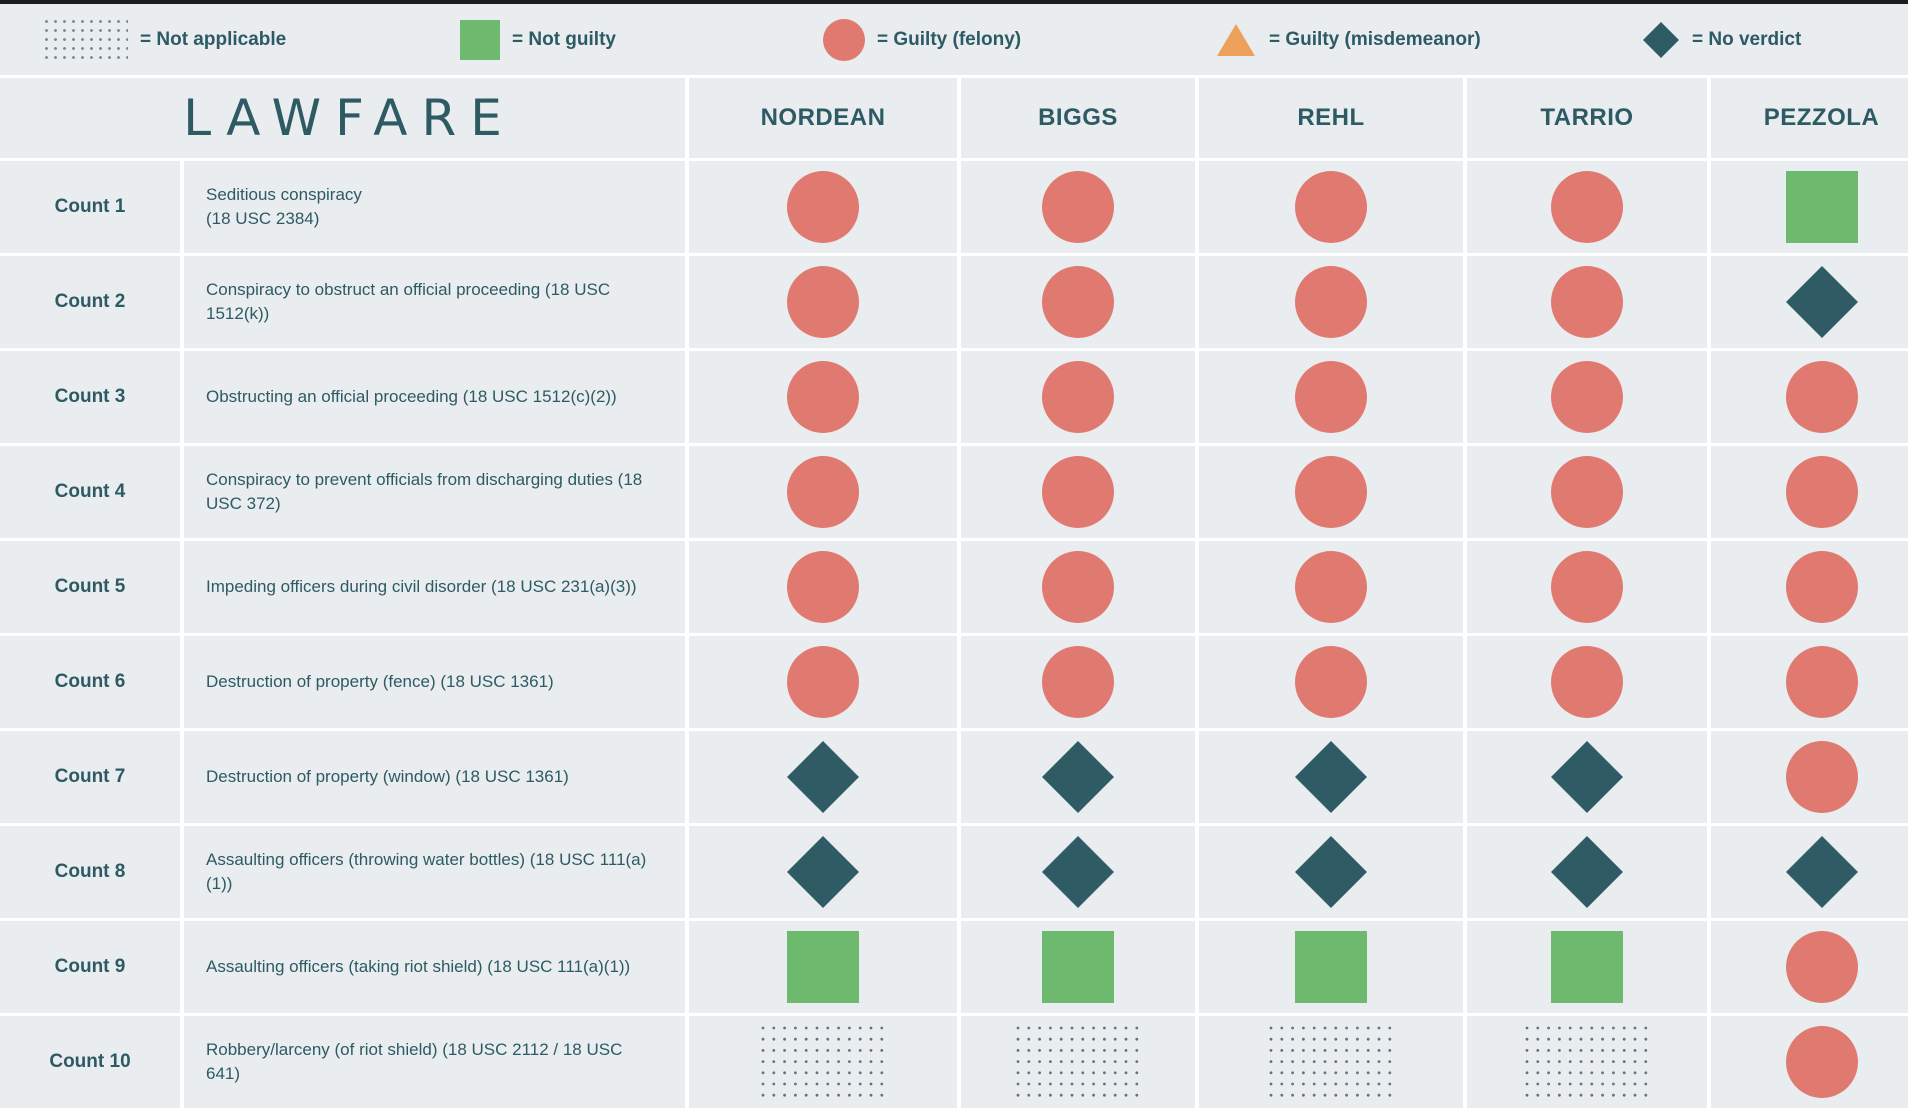 The image size is (1908, 1108). What do you see at coordinates (1236, 39) in the screenshot?
I see `orange-triangle-icon` at bounding box center [1236, 39].